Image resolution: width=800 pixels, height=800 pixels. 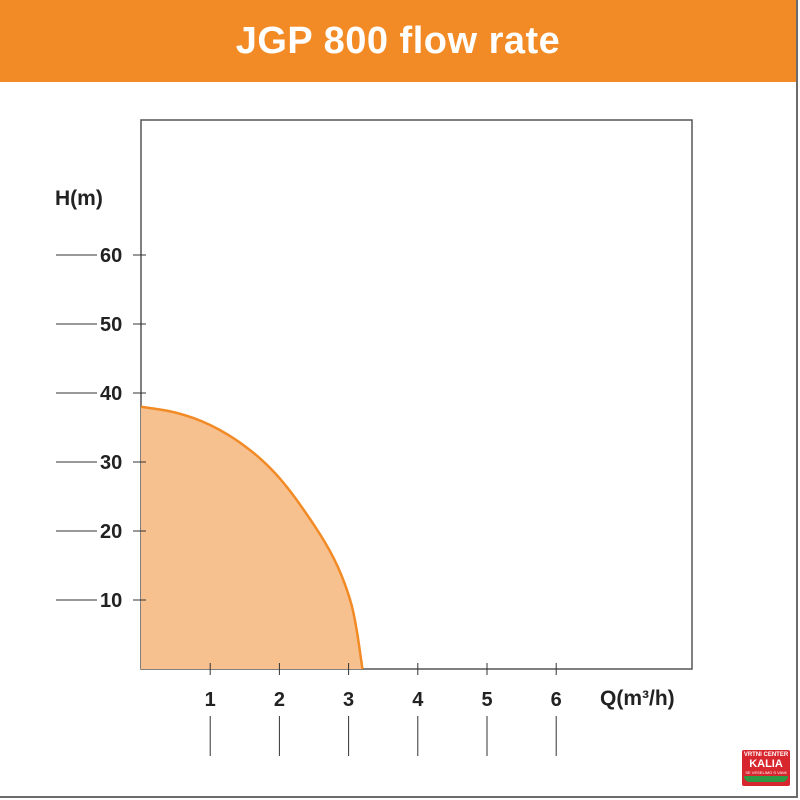 I want to click on x-axis-title: Q(m³/h), so click(x=637, y=698).